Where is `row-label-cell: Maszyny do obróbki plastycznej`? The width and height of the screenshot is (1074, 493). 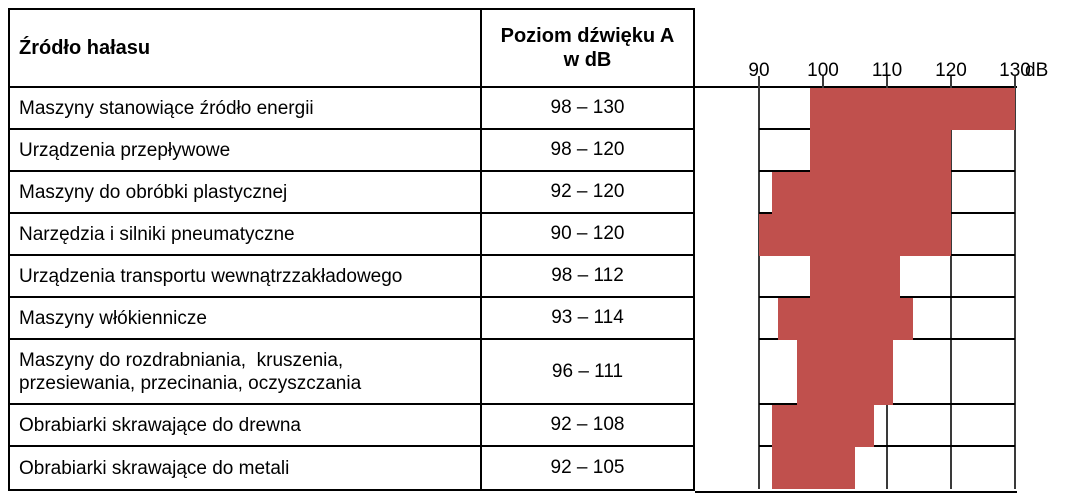 row-label-cell: Maszyny do obróbki plastycznej is located at coordinates (246, 192).